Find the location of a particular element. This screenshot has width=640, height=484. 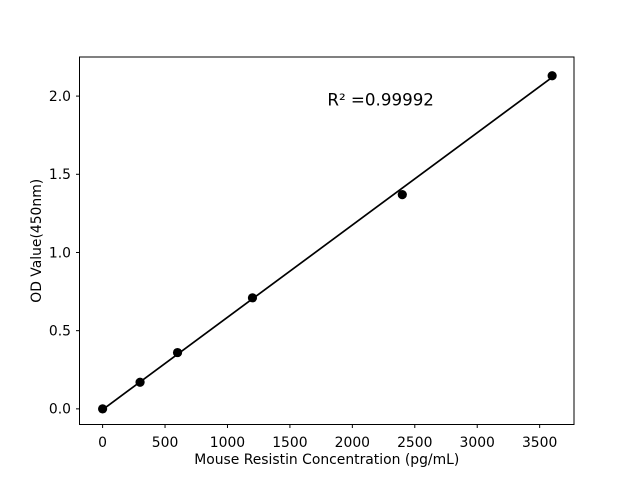

x-tick-label: 500 is located at coordinates (165, 443).